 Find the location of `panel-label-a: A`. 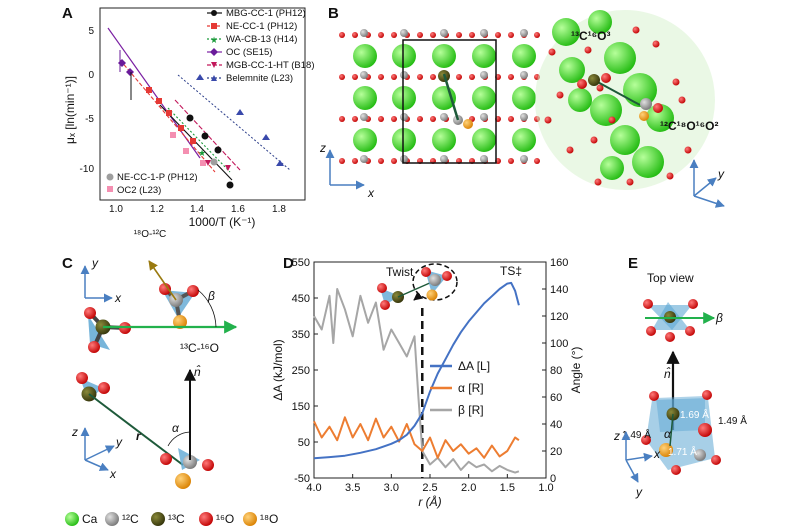

panel-label-a: A is located at coordinates (67, 13).